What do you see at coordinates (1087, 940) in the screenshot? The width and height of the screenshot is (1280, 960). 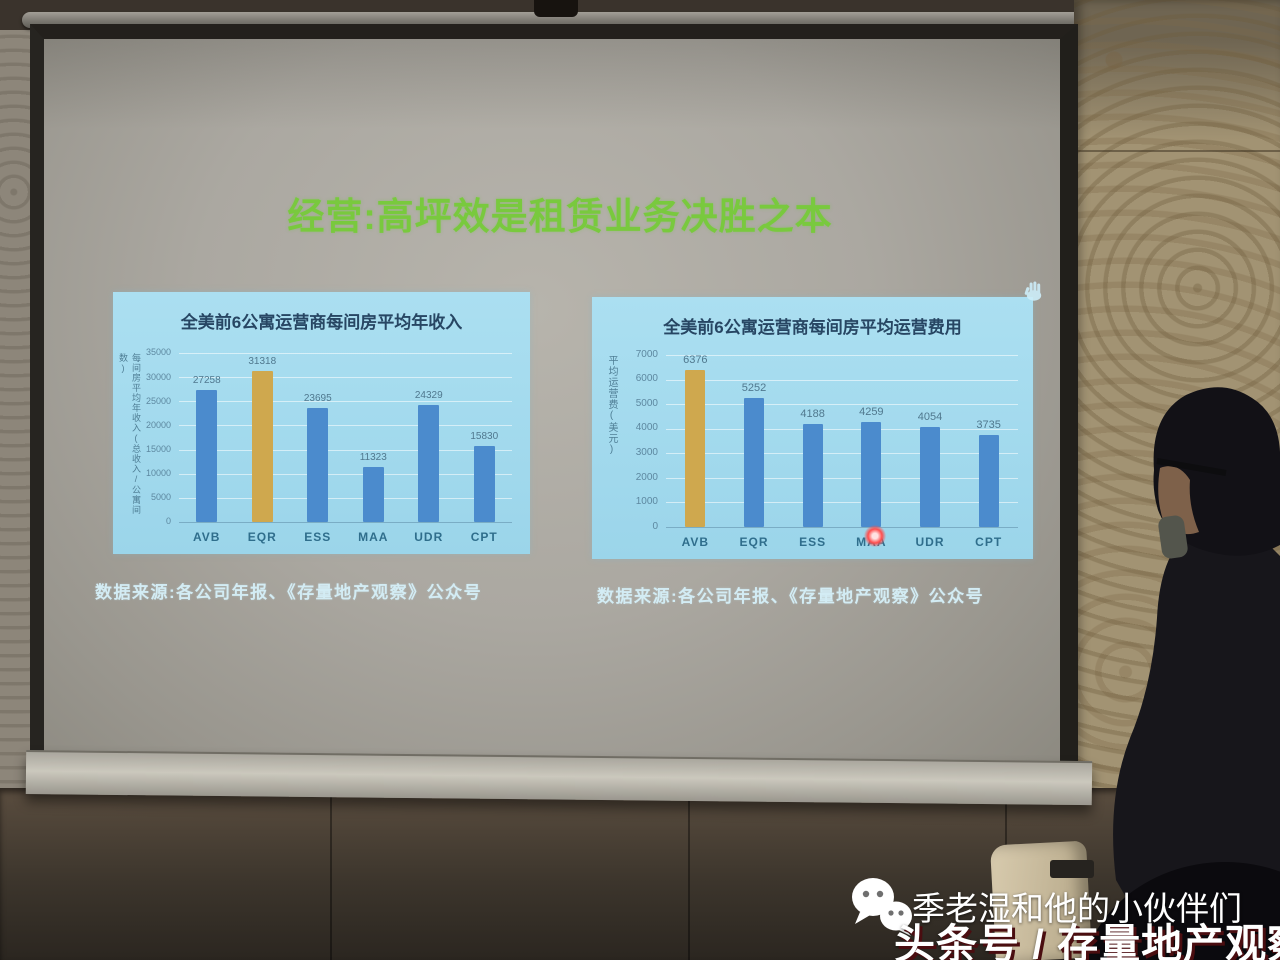 I see `watermark-line2: 头条号 / 存量地产观察` at bounding box center [1087, 940].